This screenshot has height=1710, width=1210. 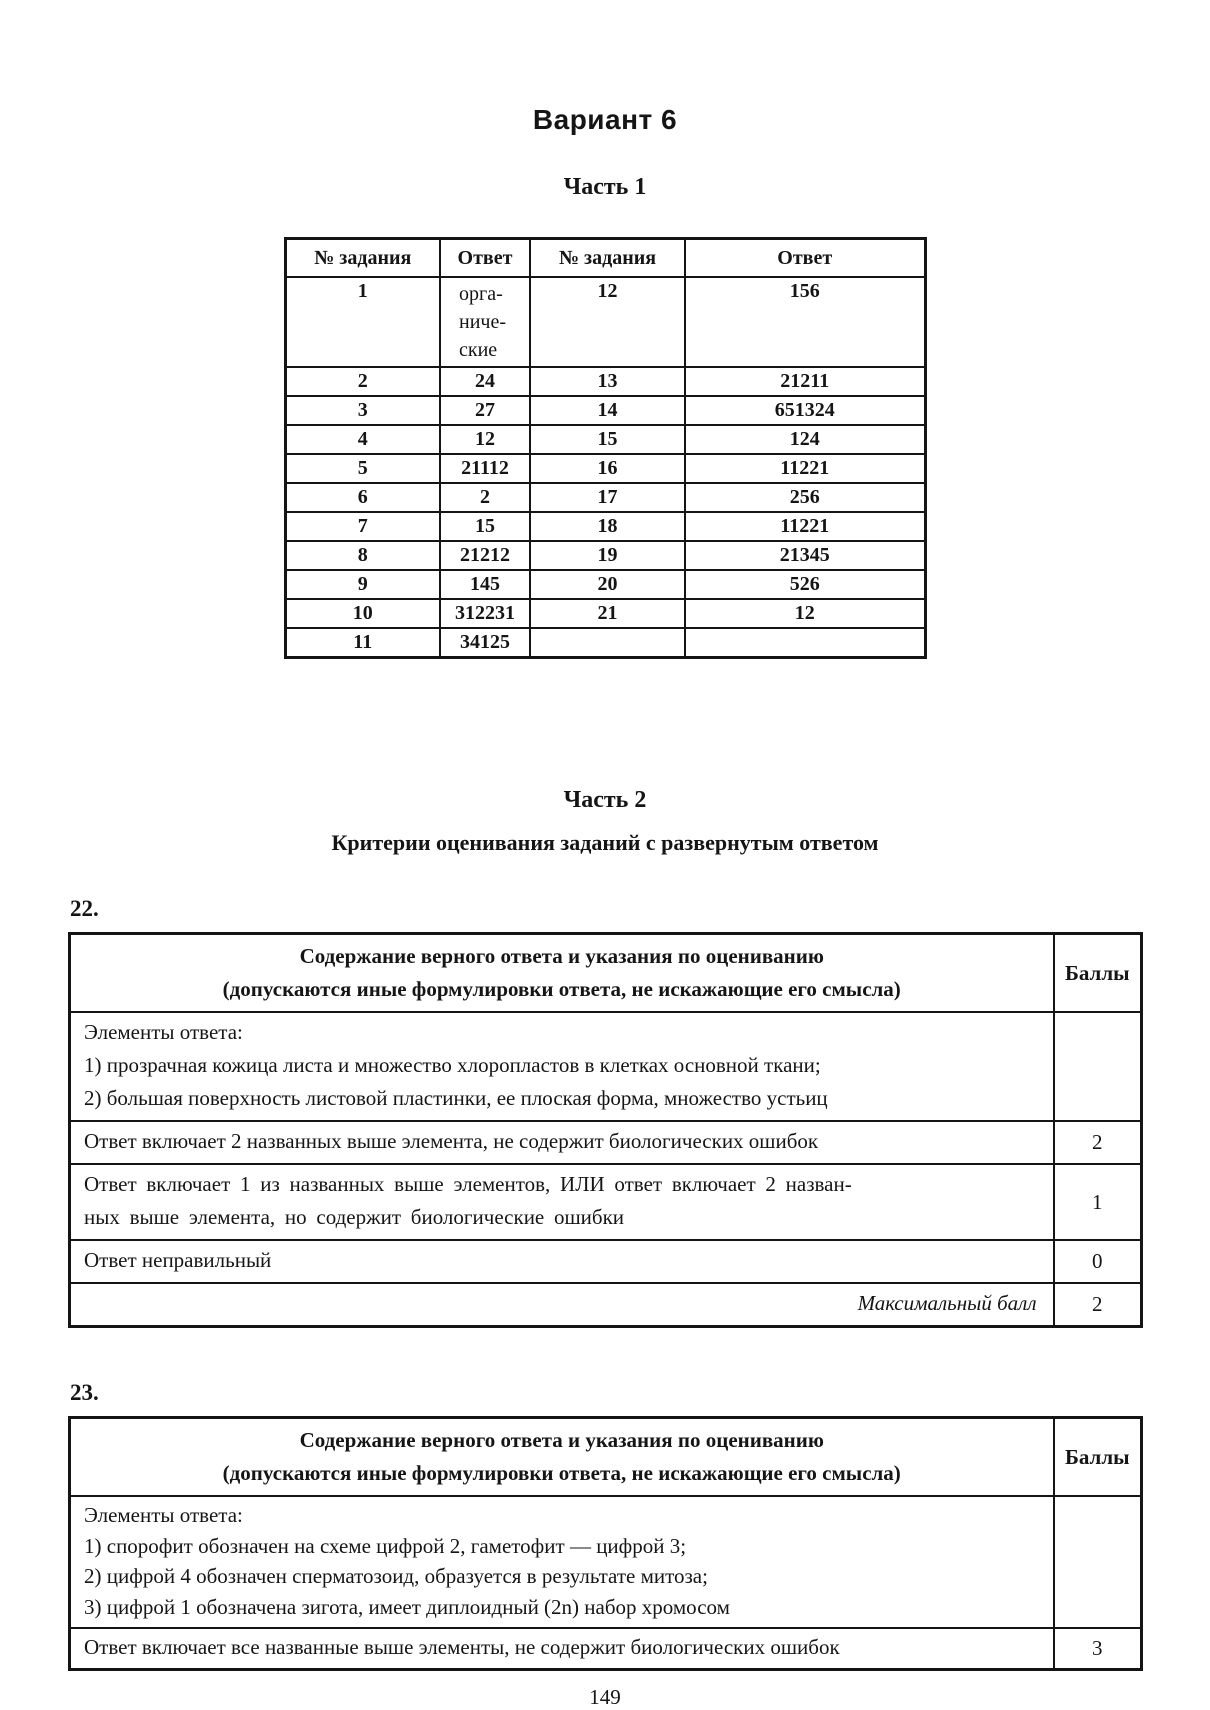 I want to click on max-score-row: Максимальный балл 2, so click(x=605, y=1305).